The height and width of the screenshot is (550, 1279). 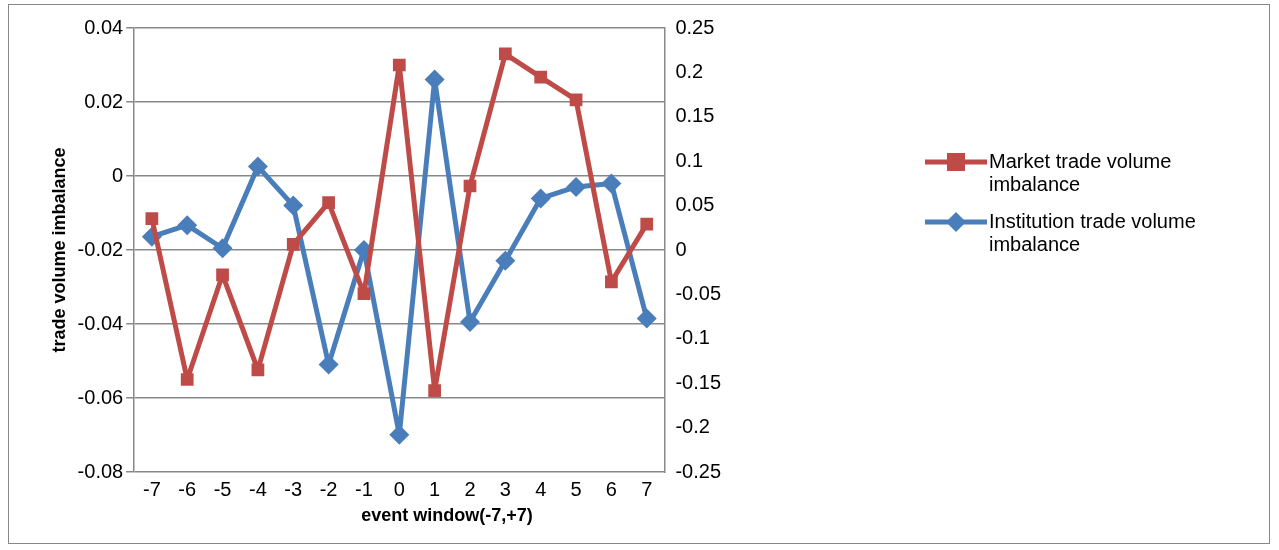 What do you see at coordinates (692, 426) in the screenshot?
I see `y2-tick-label: -0.2` at bounding box center [692, 426].